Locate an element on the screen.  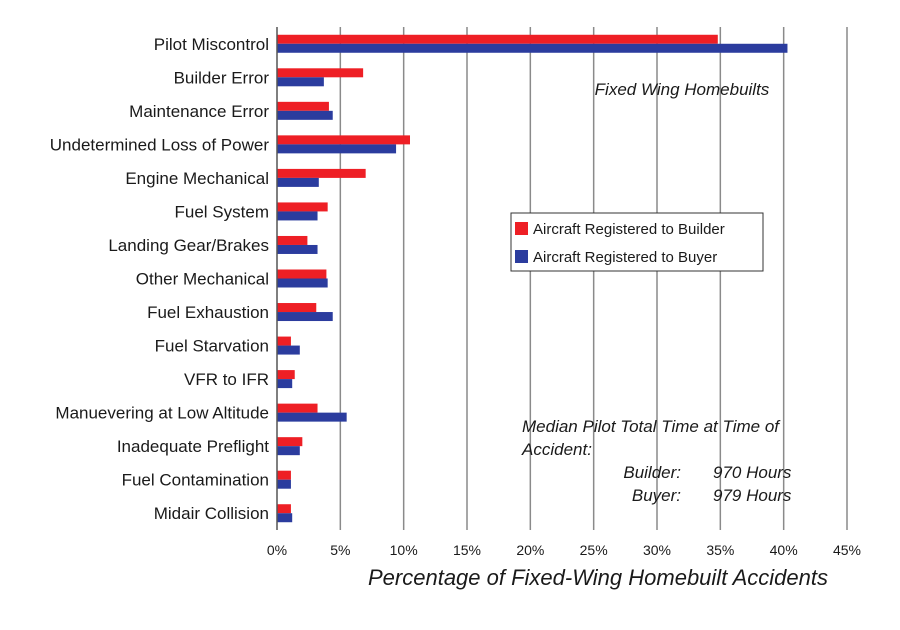
x-tick-label: 35% is located at coordinates (720, 550).